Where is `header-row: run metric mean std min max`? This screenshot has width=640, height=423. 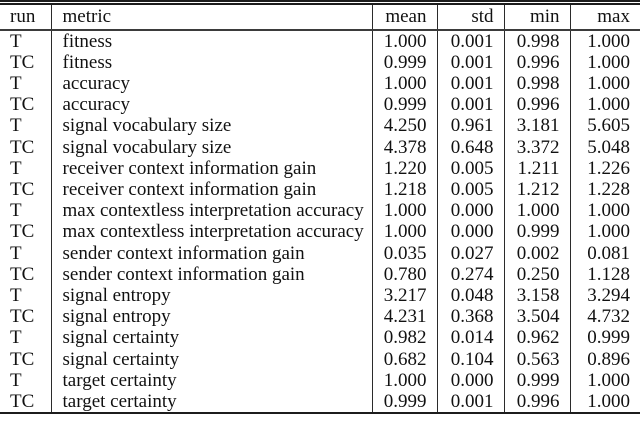
header-row: run metric mean std min max is located at coordinates (320, 16).